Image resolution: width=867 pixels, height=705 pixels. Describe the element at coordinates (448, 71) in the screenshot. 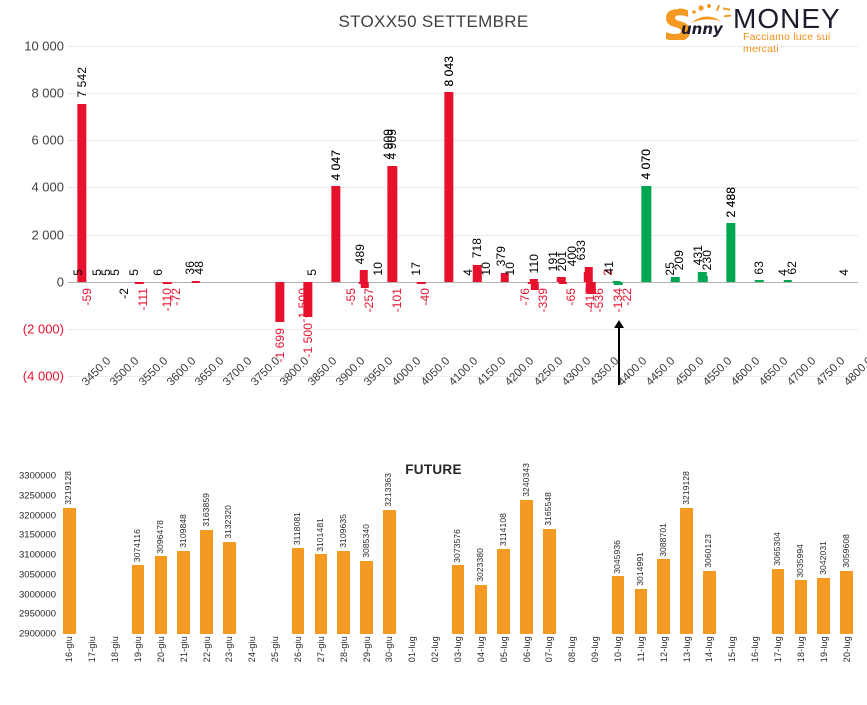

I see `bar-value-label: 8 043` at that location.